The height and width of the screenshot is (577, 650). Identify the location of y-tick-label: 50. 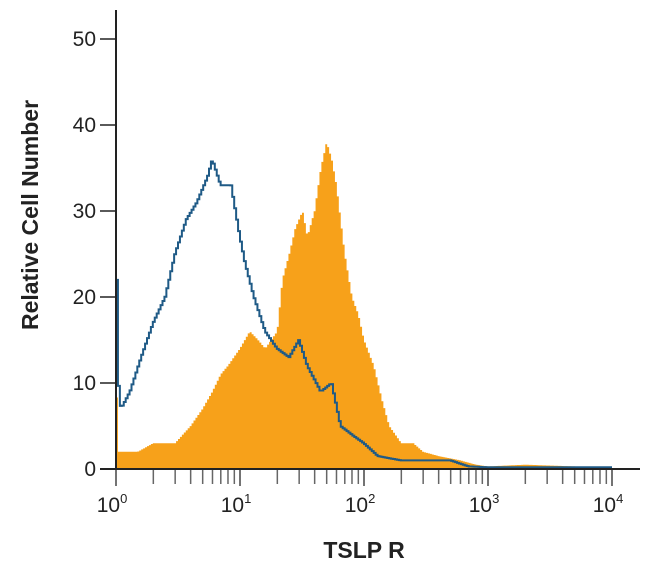
(84, 39).